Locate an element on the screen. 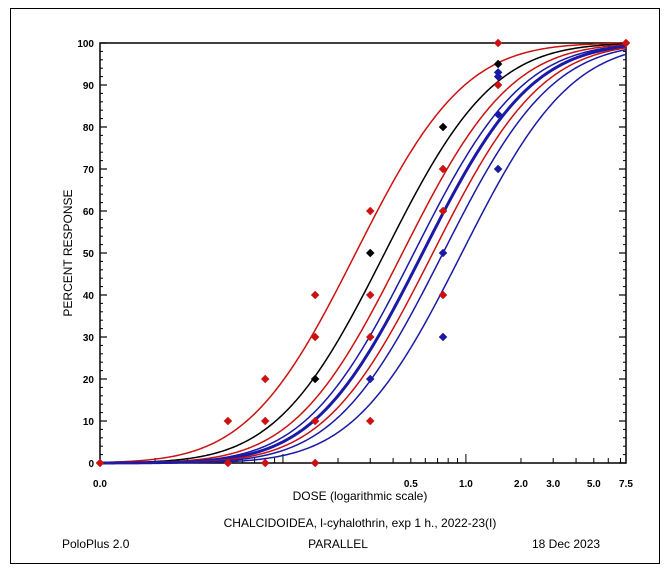 The width and height of the screenshot is (672, 575). y-tick-label: 60 is located at coordinates (89, 212).